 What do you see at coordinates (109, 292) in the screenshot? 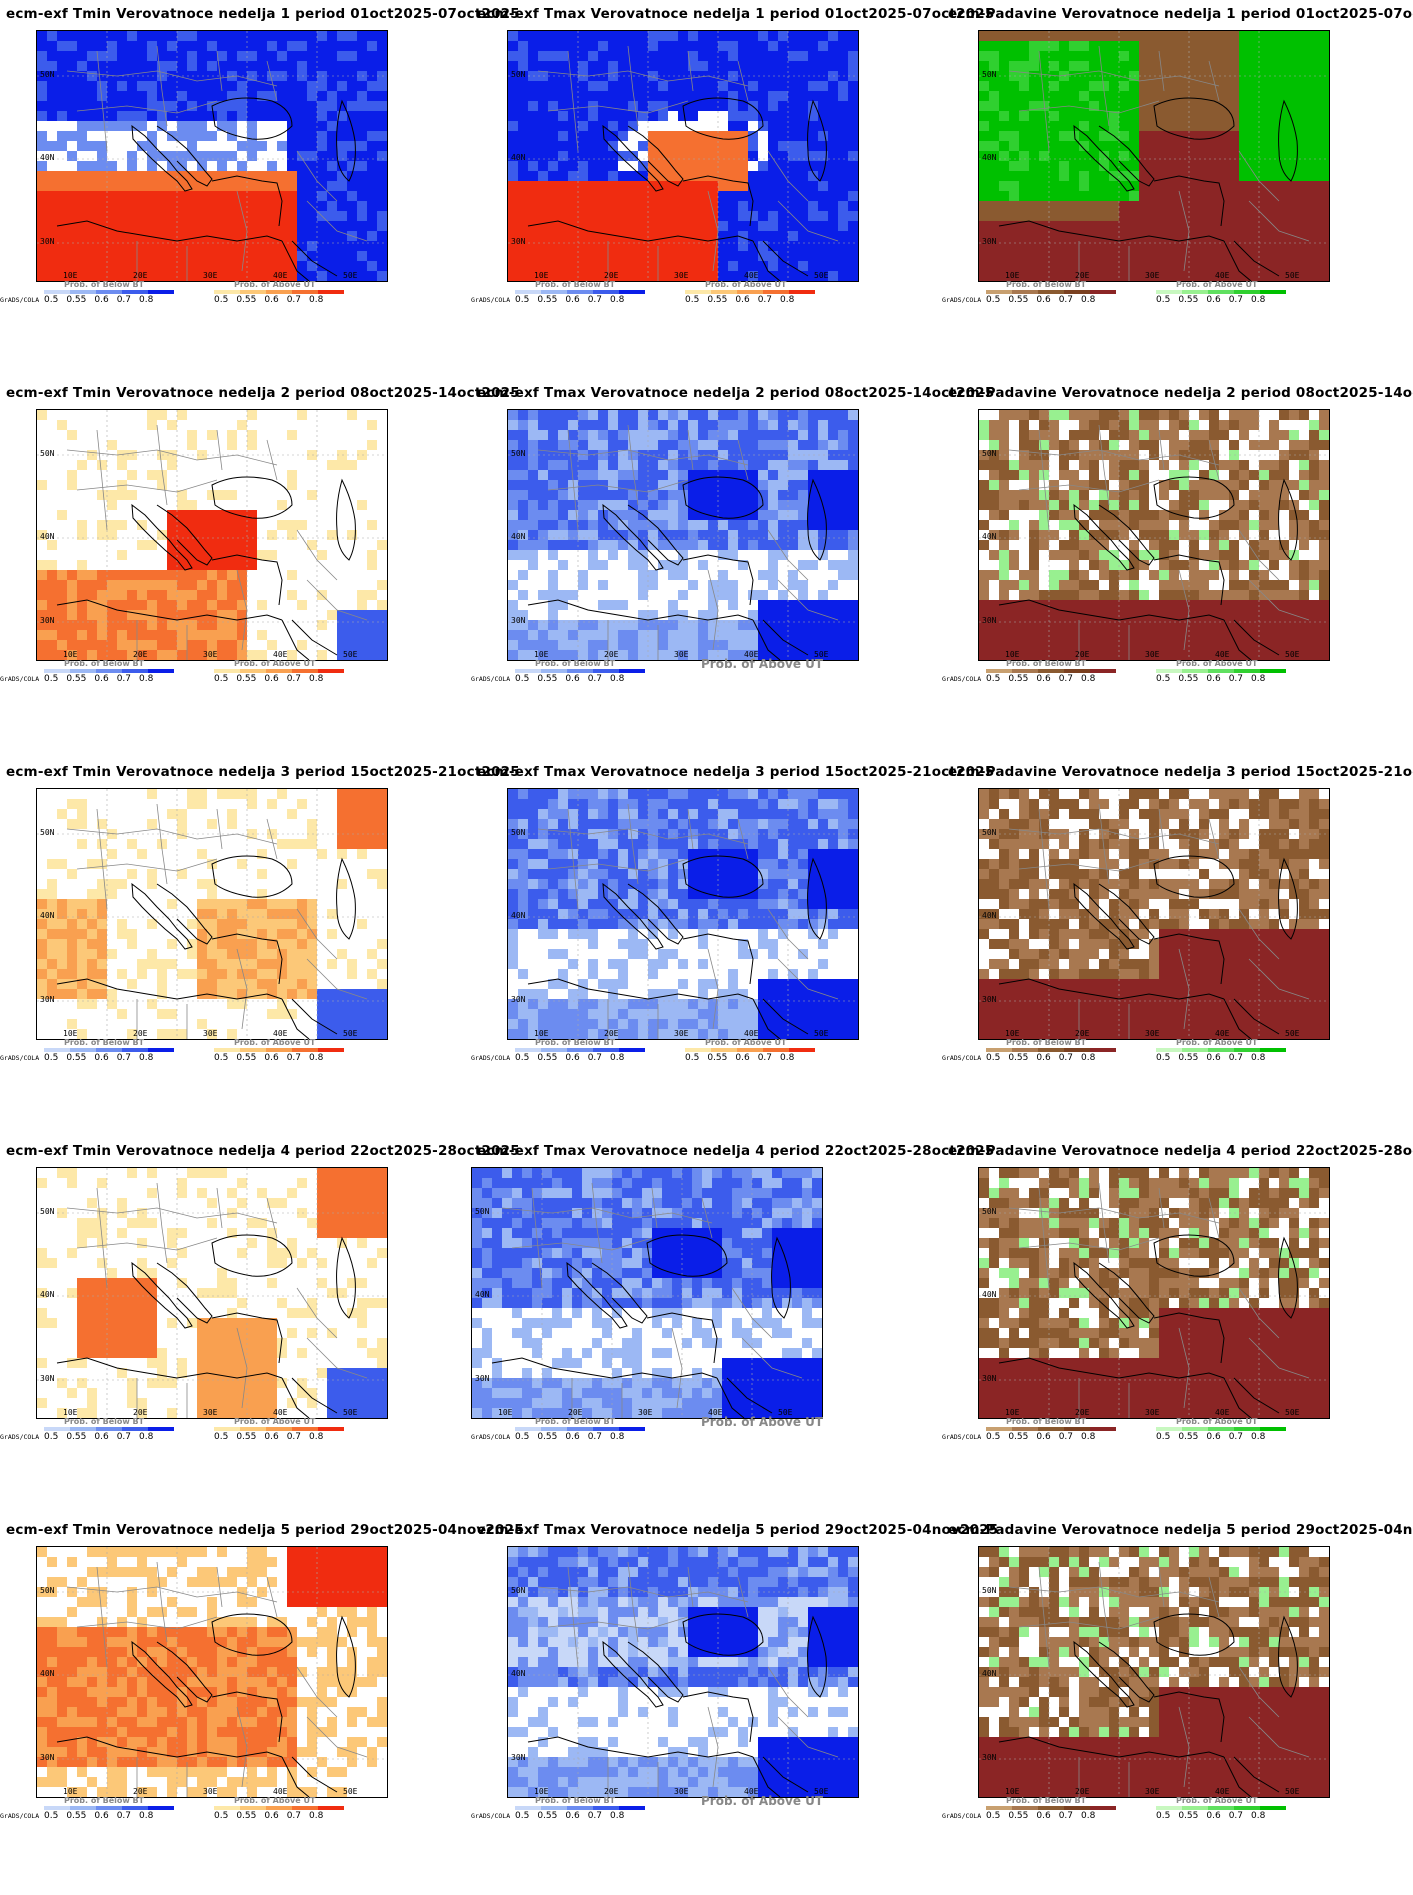
I see `legend-swatch` at bounding box center [109, 292].